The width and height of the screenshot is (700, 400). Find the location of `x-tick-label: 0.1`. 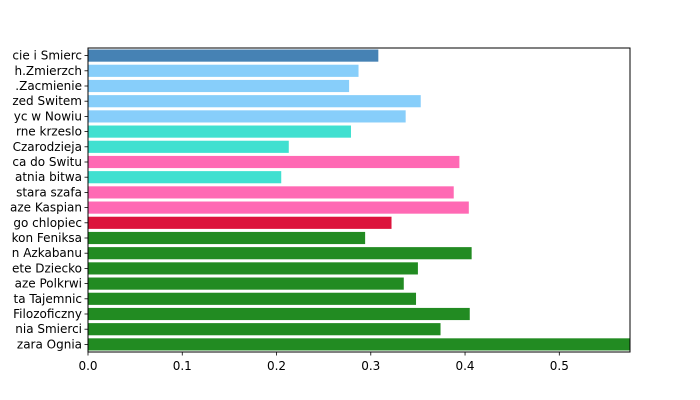

x-tick-label: 0.1 is located at coordinates (182, 366).